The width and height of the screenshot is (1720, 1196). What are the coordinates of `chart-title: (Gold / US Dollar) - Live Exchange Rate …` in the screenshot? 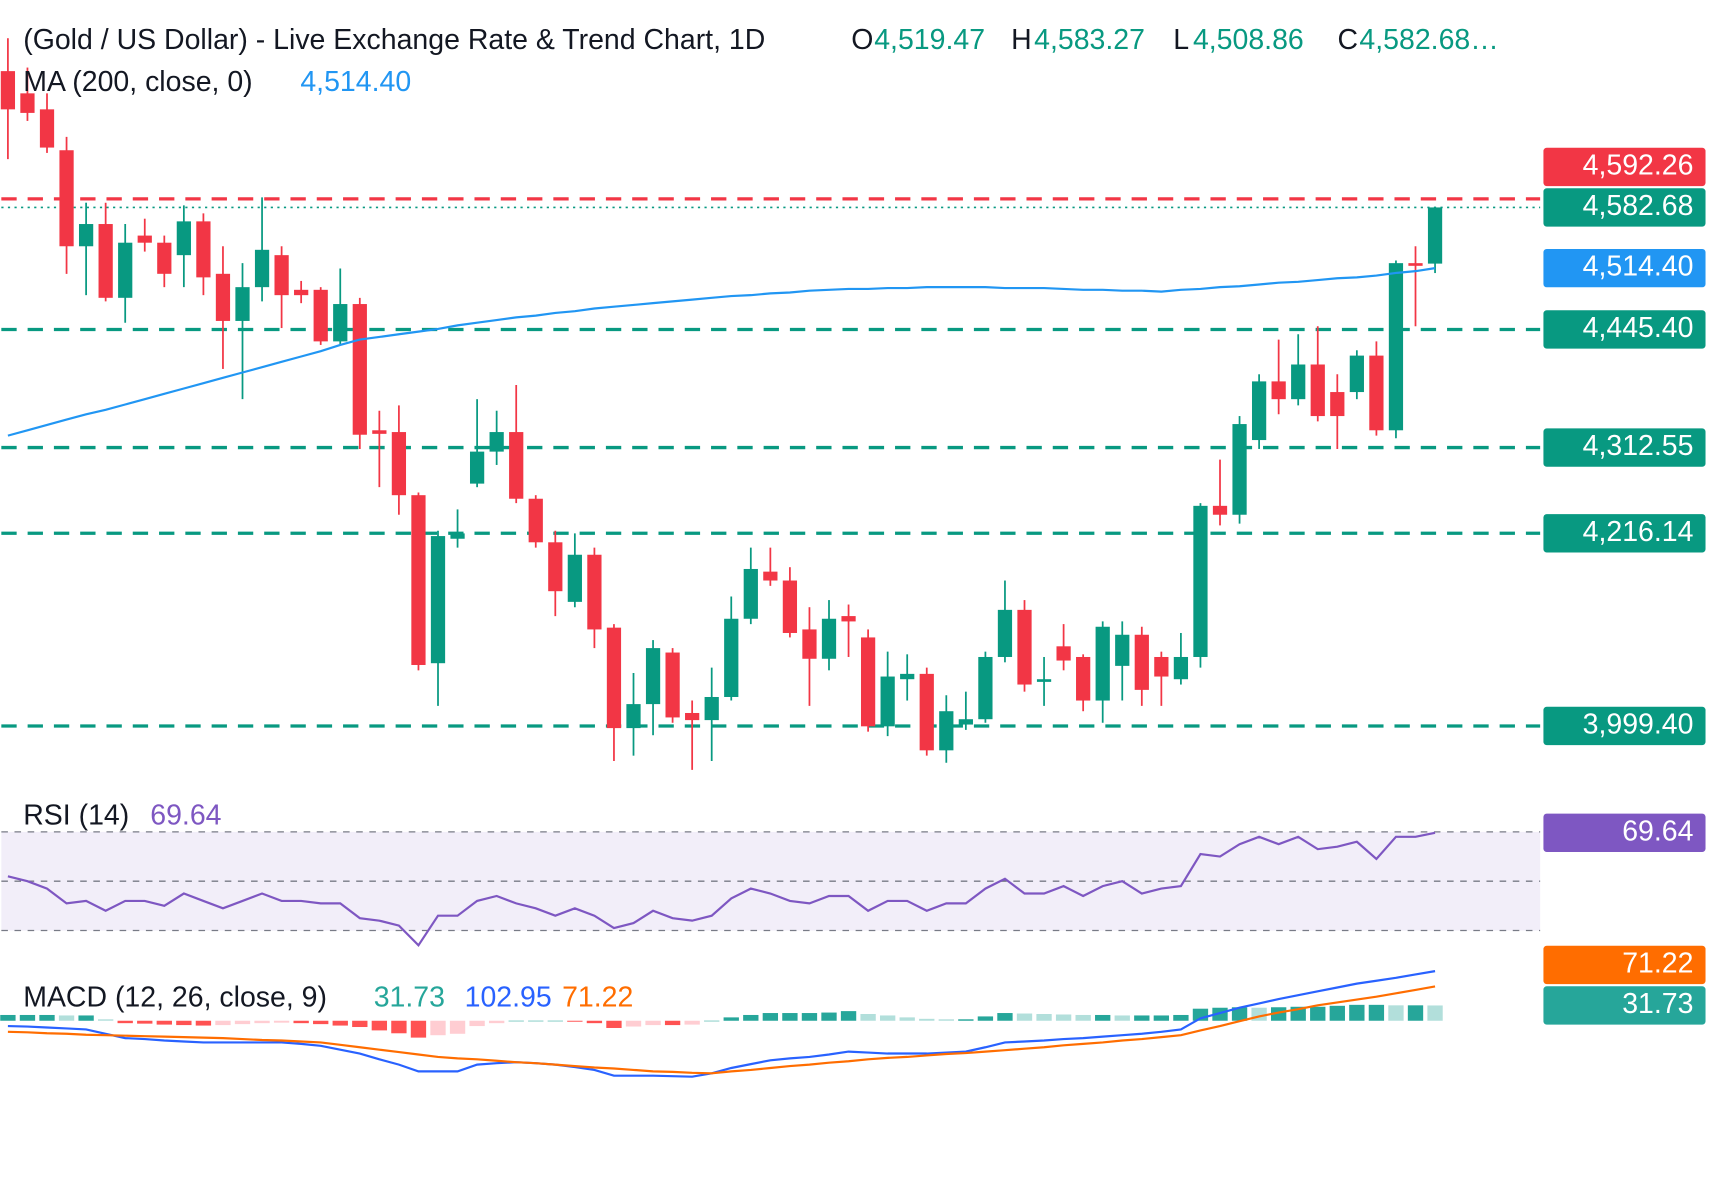 It's located at (394, 40).